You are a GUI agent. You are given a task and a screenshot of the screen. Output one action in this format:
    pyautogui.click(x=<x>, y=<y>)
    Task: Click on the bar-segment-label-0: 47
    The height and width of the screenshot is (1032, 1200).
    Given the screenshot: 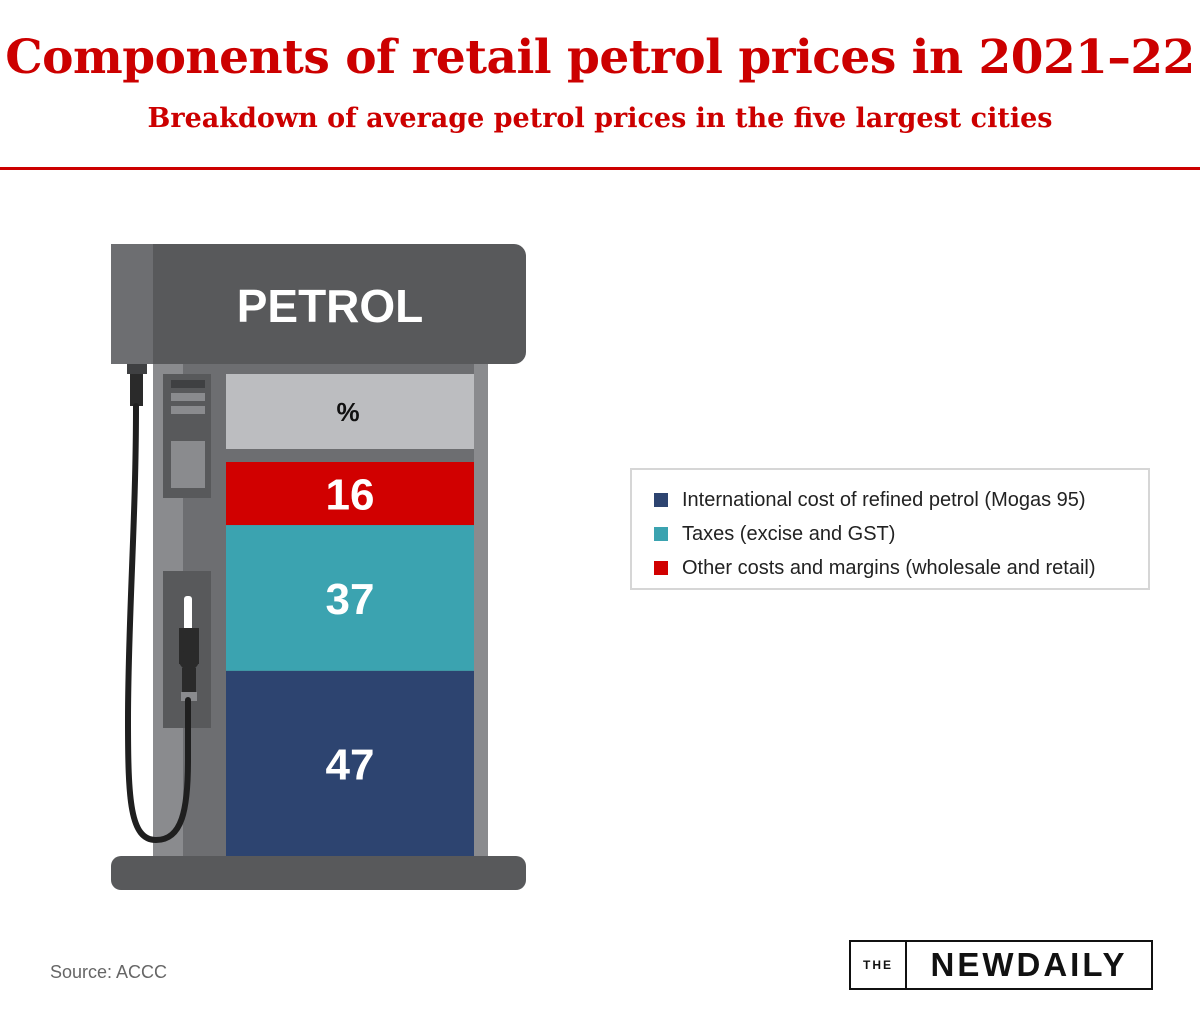 What is the action you would take?
    pyautogui.click(x=350, y=764)
    